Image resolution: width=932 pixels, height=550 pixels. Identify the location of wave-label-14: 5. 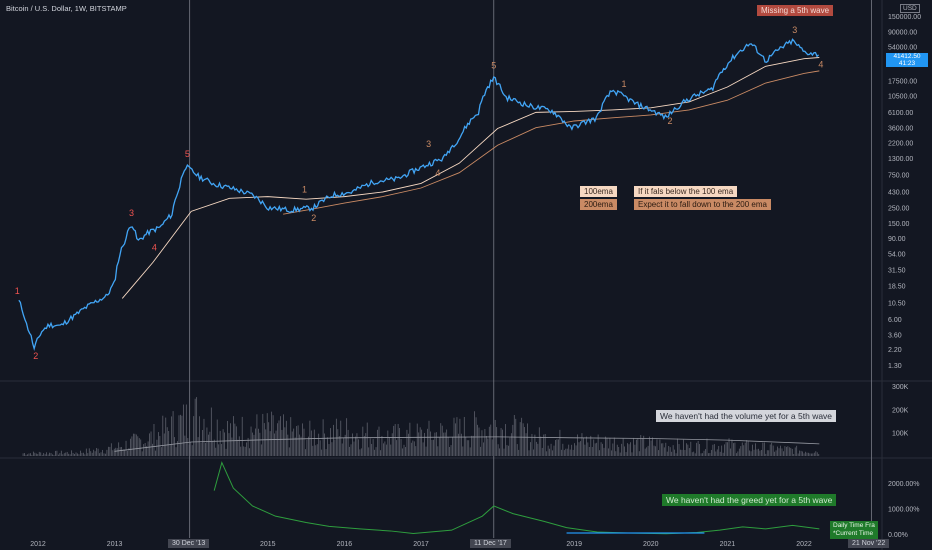
(871, 1).